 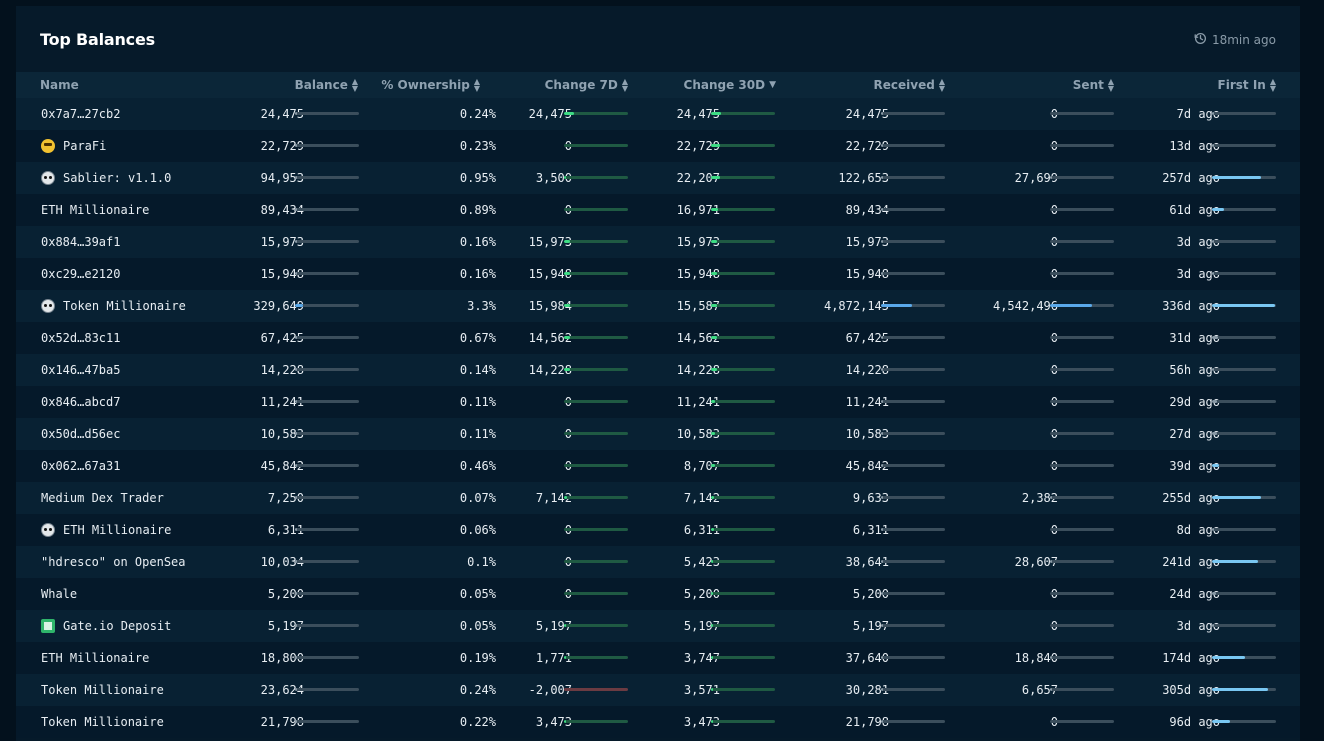 What do you see at coordinates (80, 434) in the screenshot?
I see `name-cell: 0x50d…d56ec` at bounding box center [80, 434].